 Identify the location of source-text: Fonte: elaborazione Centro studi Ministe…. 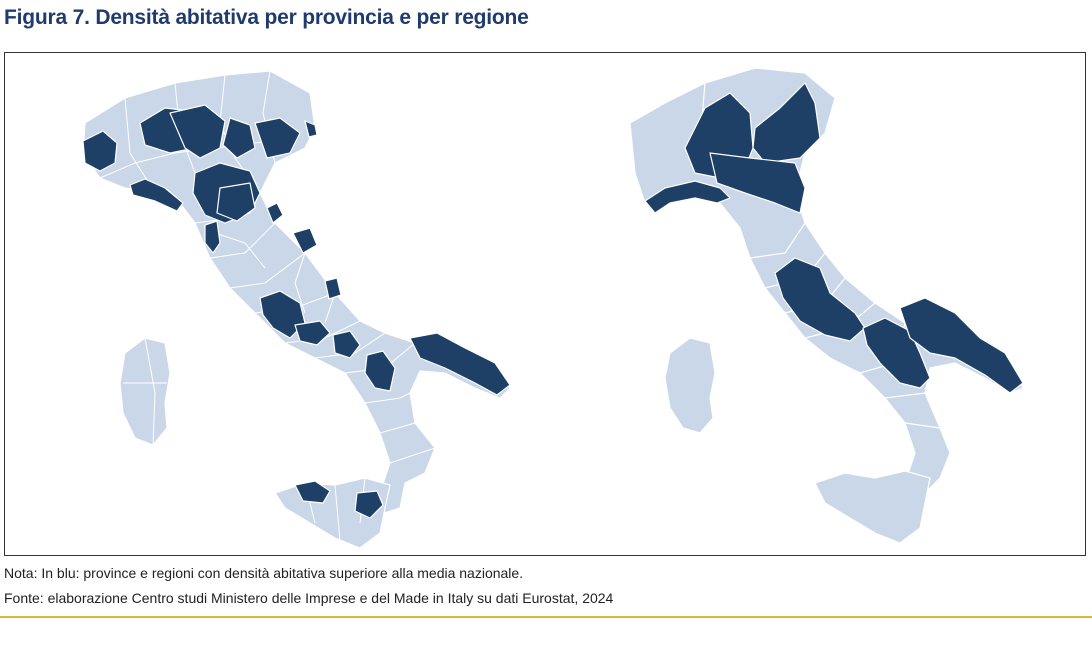
(309, 598).